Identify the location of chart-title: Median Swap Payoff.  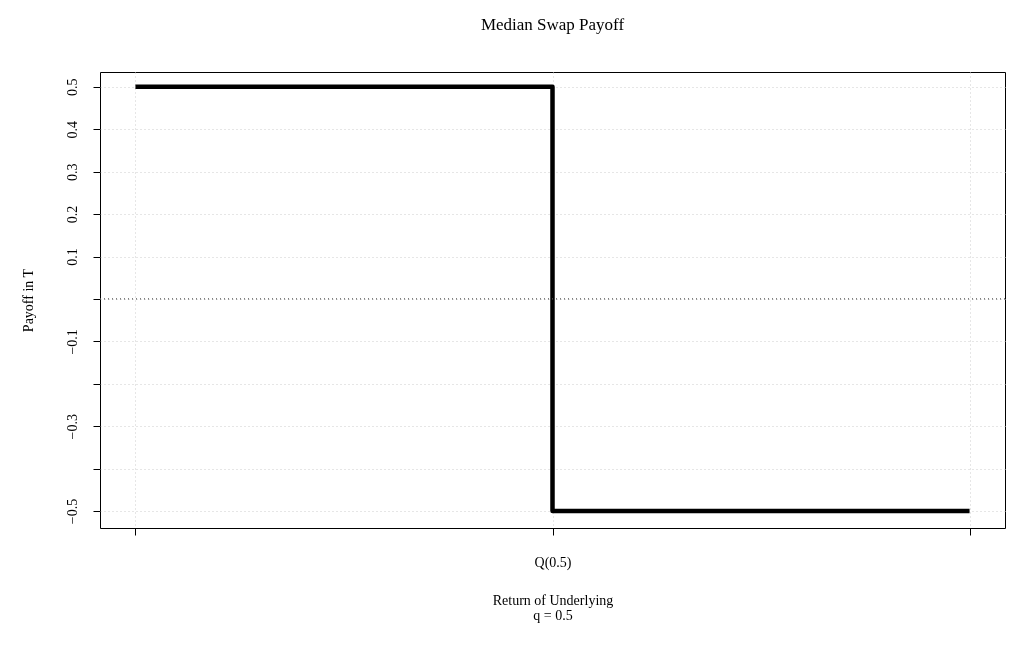
(552, 24).